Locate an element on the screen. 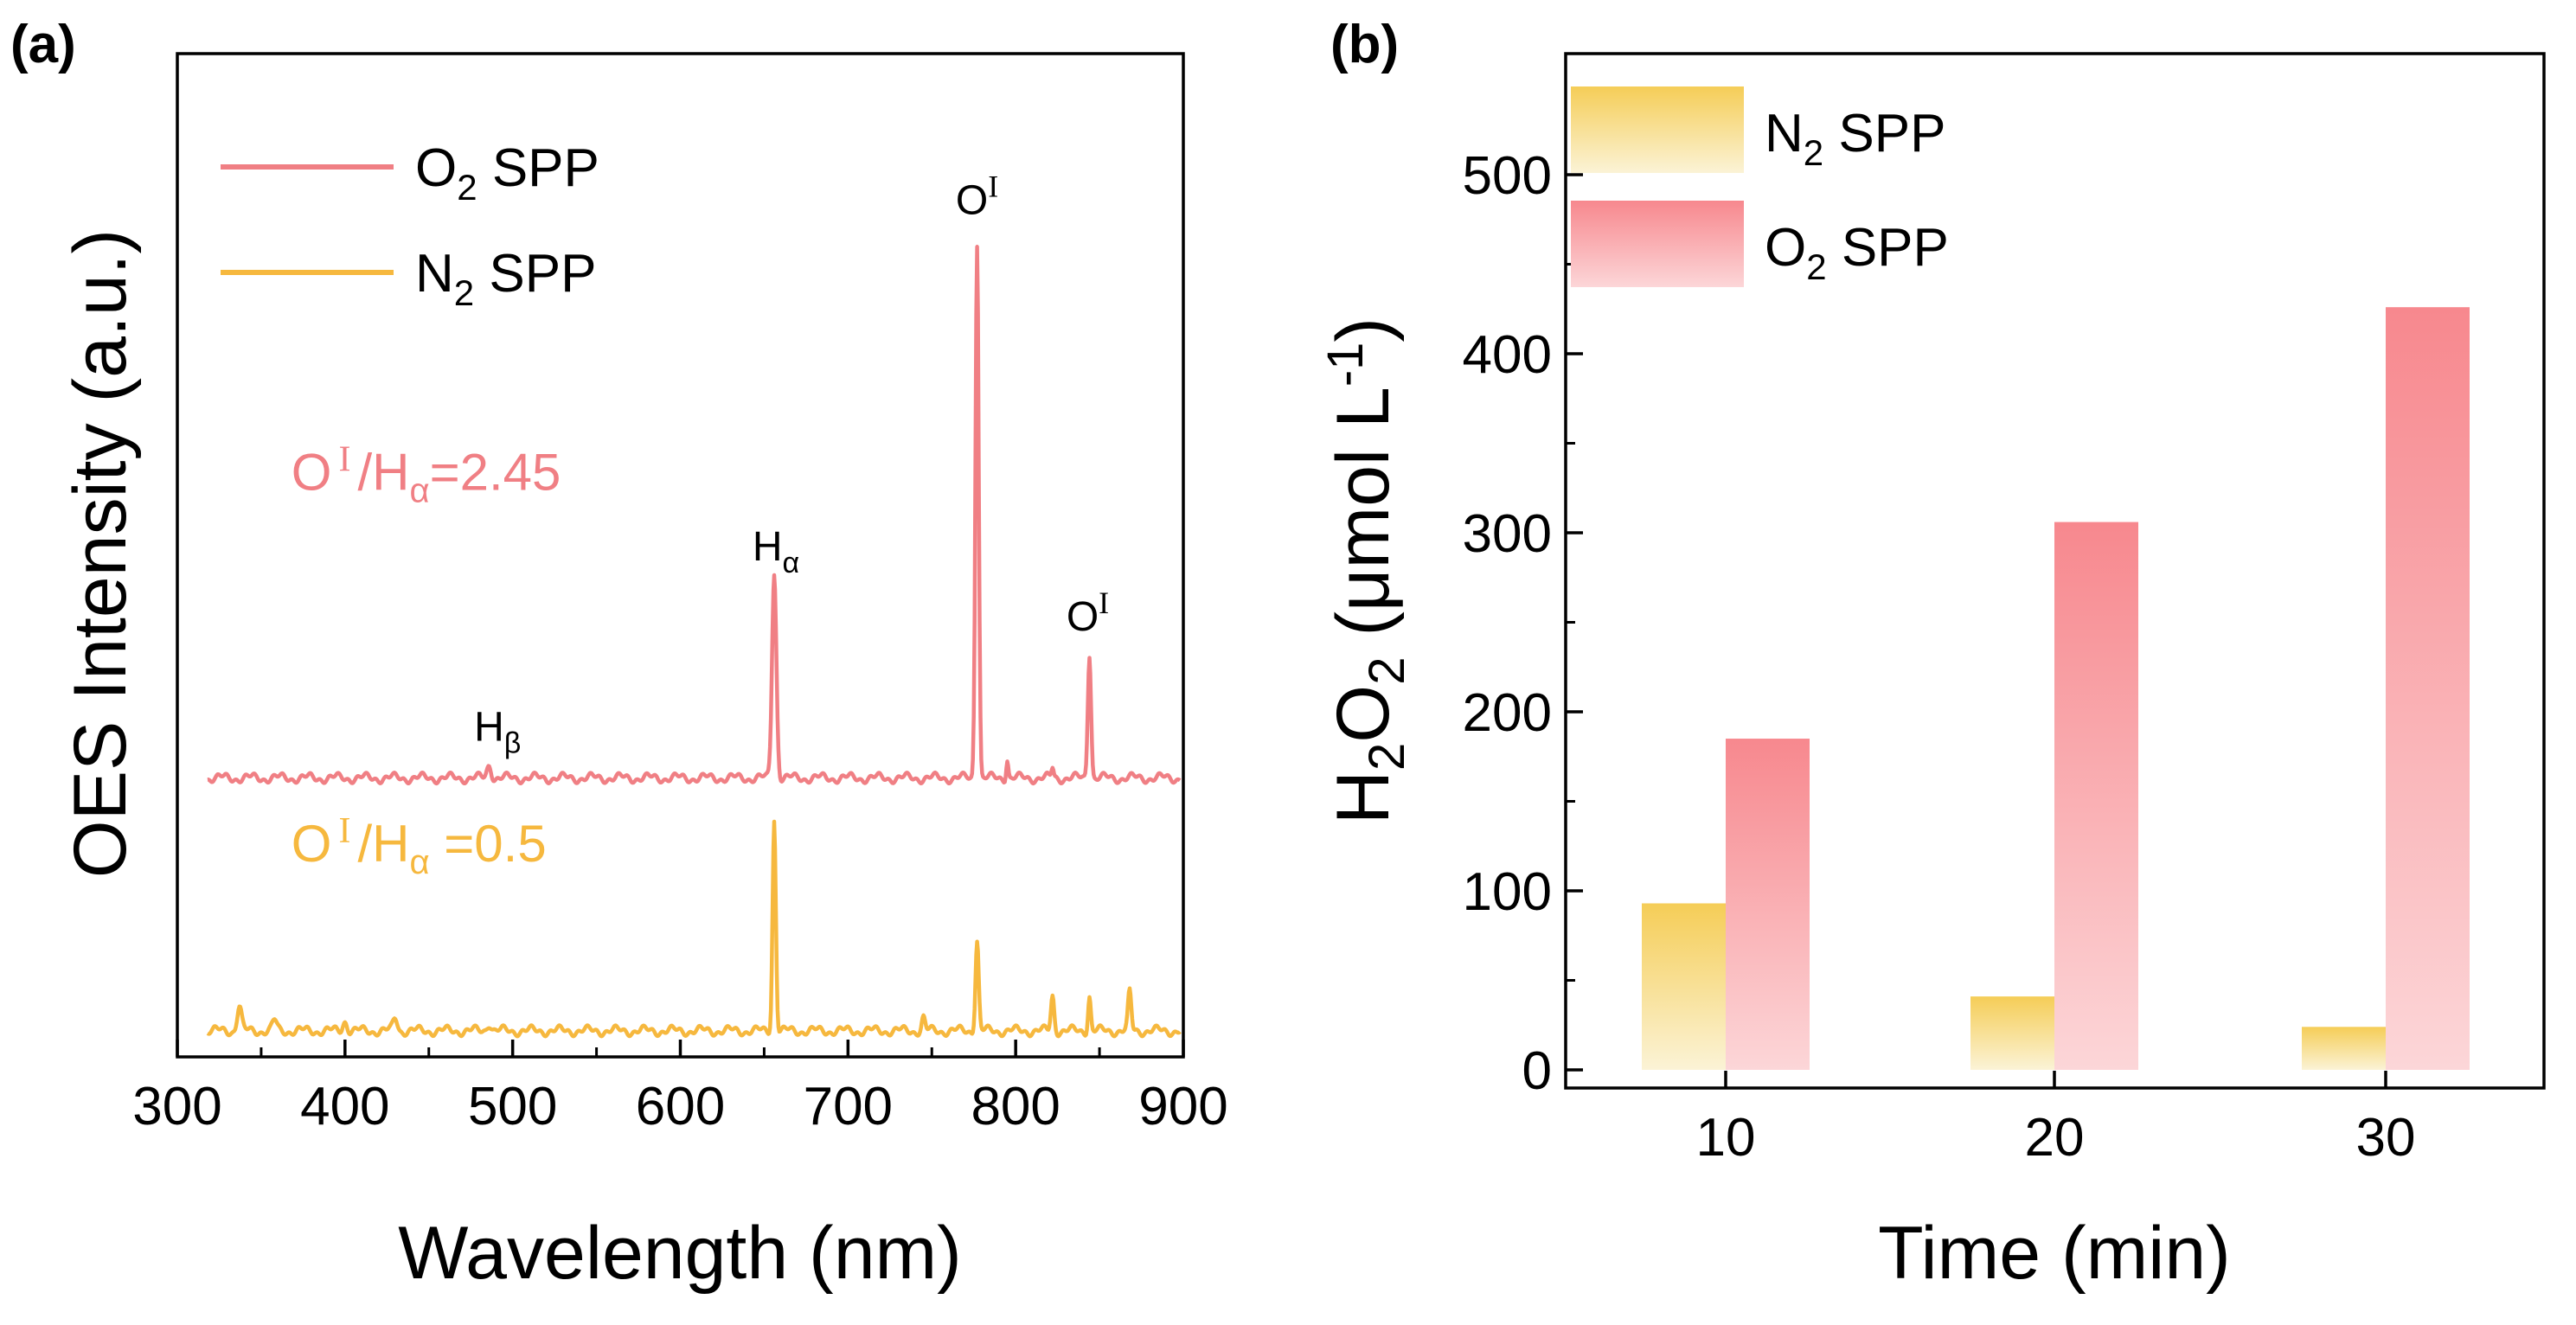 The image size is (2576, 1325). x-tick-label: 600 is located at coordinates (680, 1106).